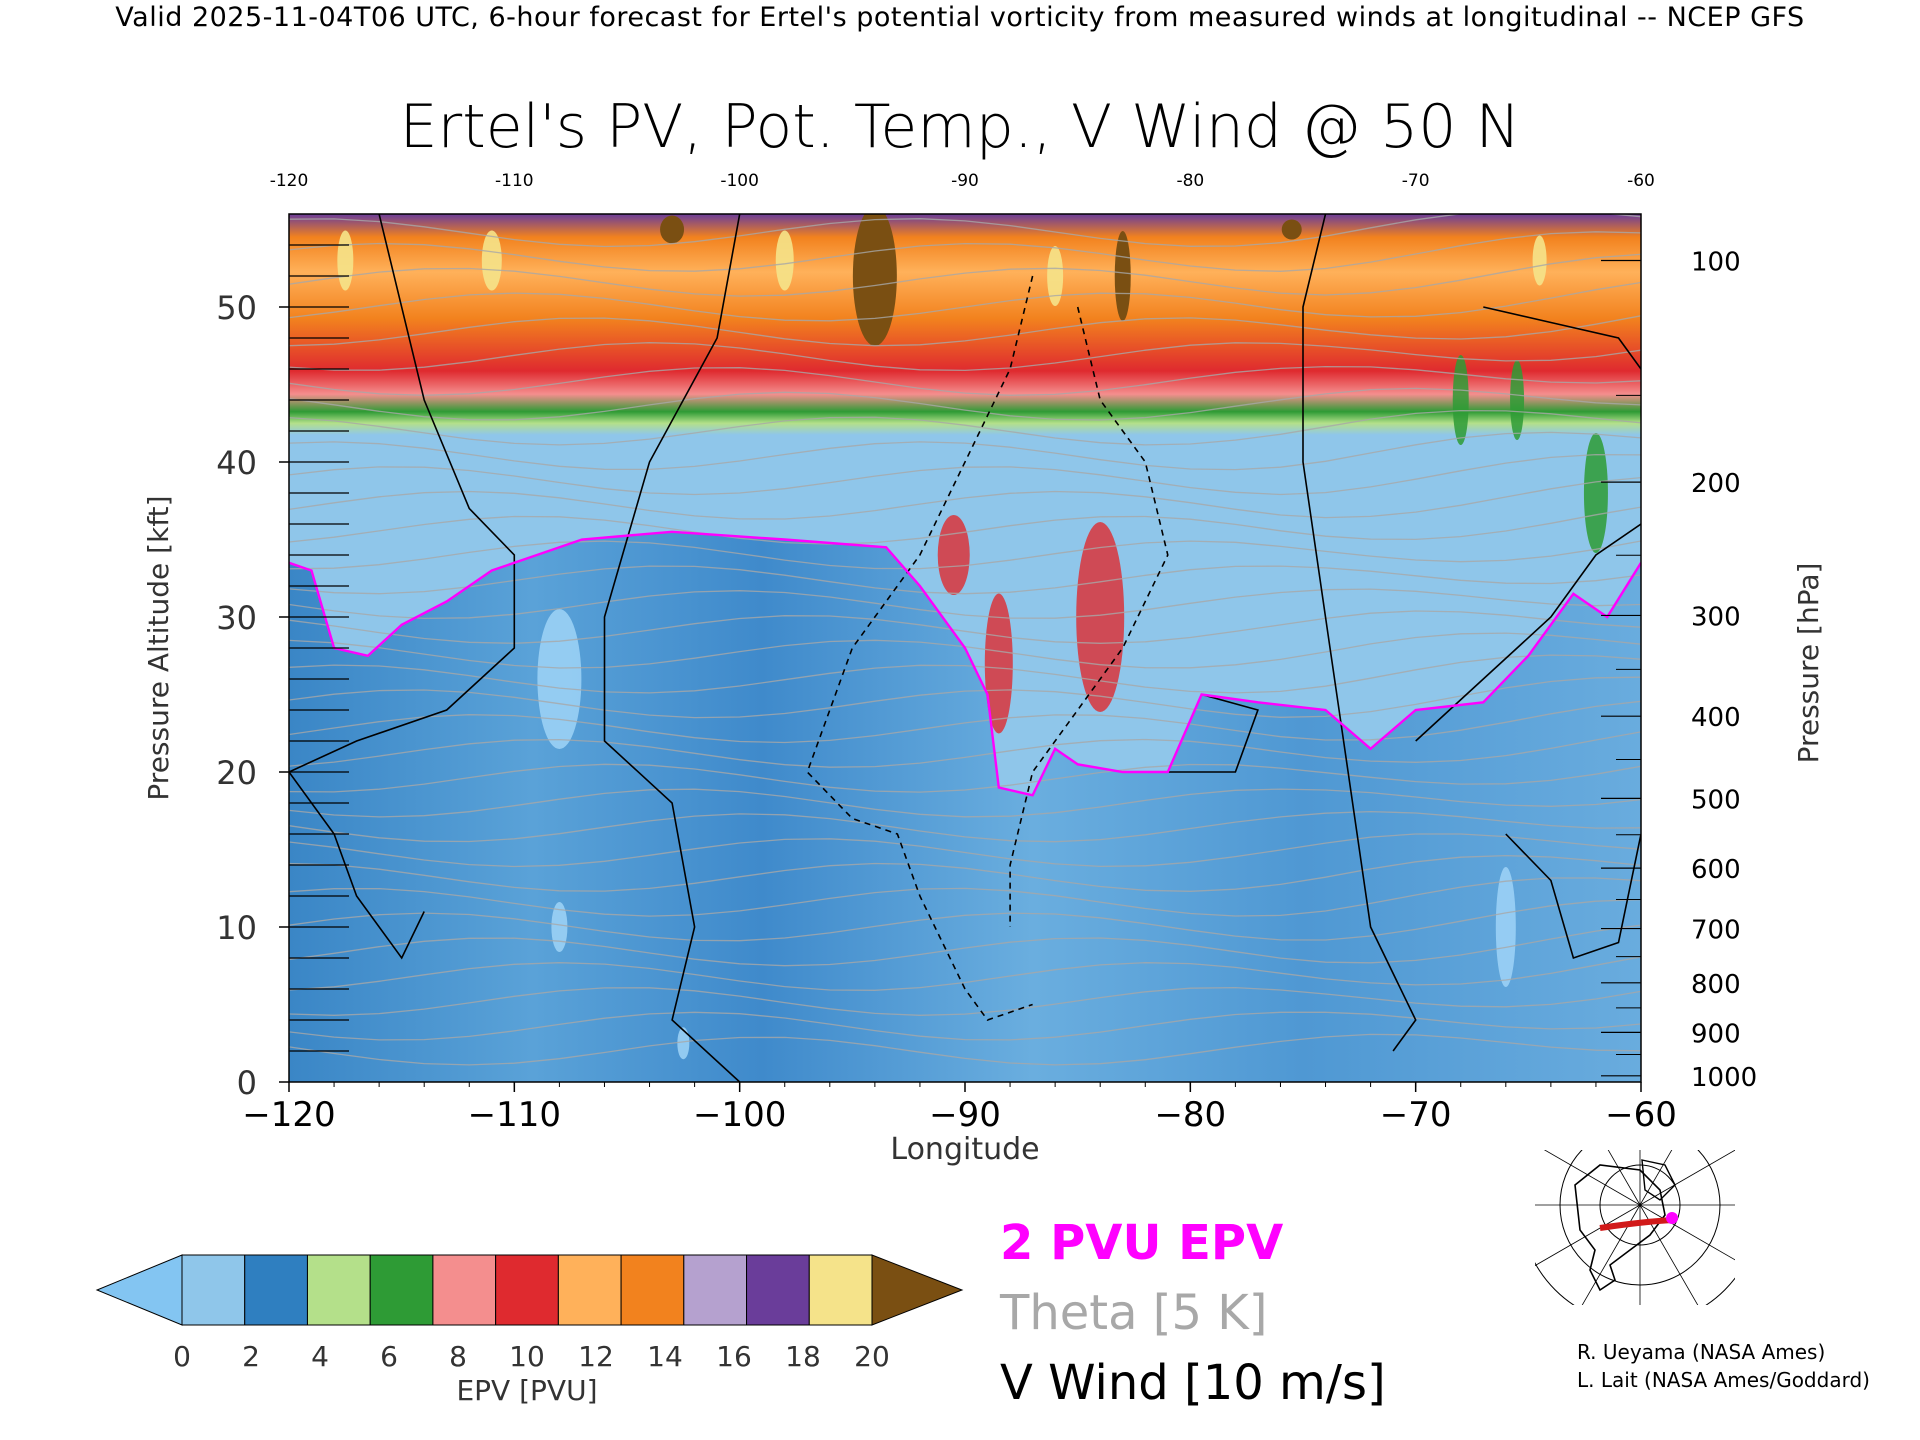  Describe the element at coordinates (596, 1356) in the screenshot. I see `colorbar-tick-label: 12` at that location.